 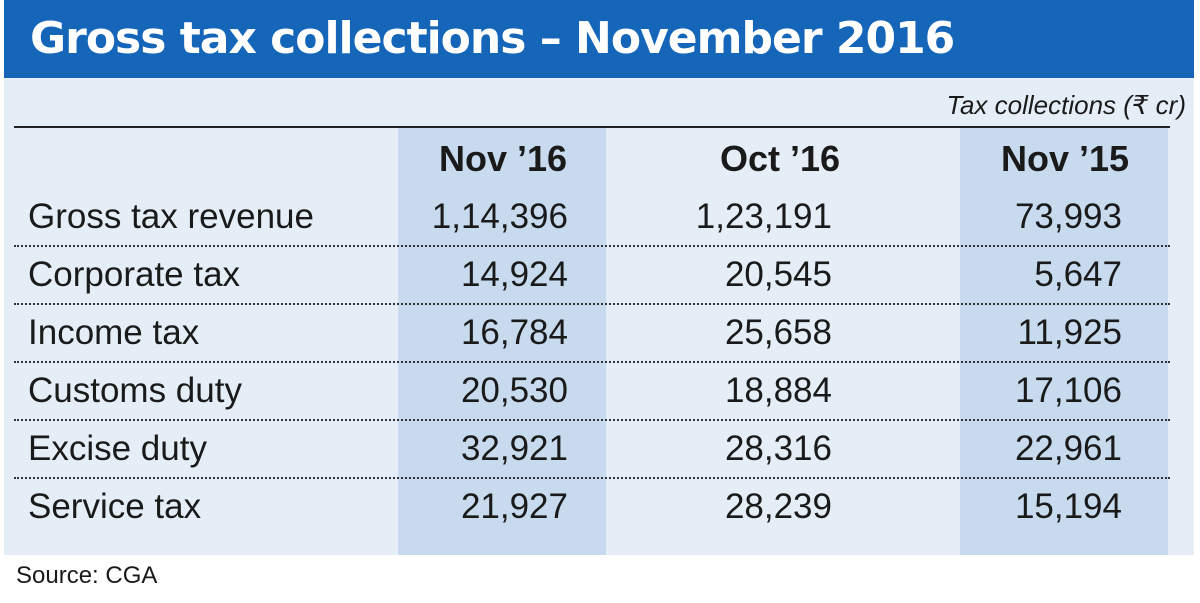 What do you see at coordinates (1066, 105) in the screenshot?
I see `unit-note: Tax collections (₹ cr)` at bounding box center [1066, 105].